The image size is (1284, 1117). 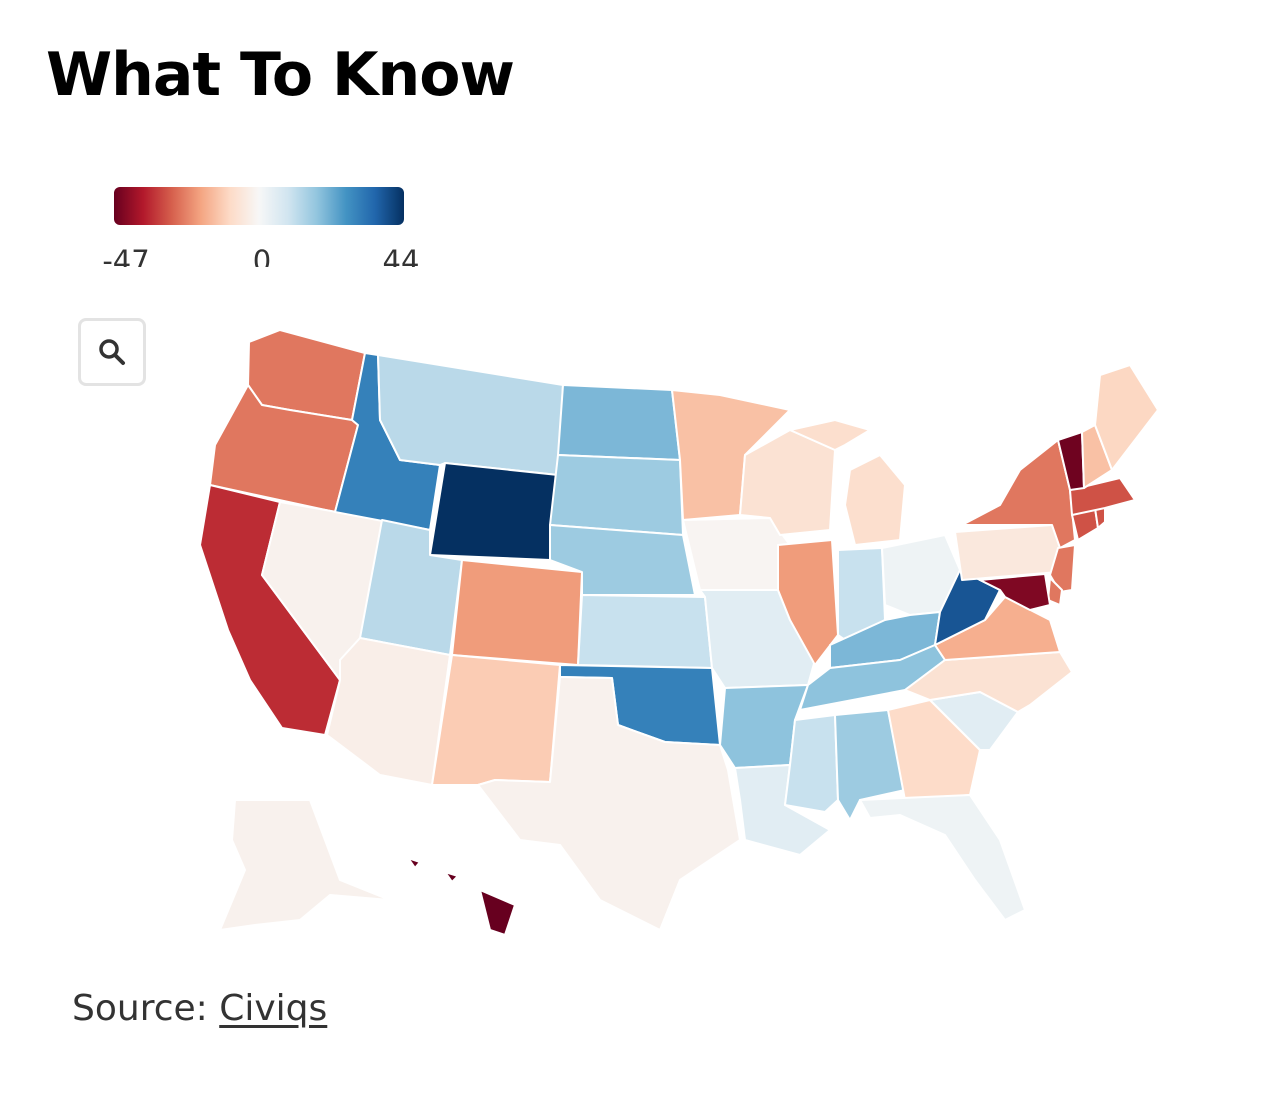 I want to click on state-ak, so click(x=305, y=865).